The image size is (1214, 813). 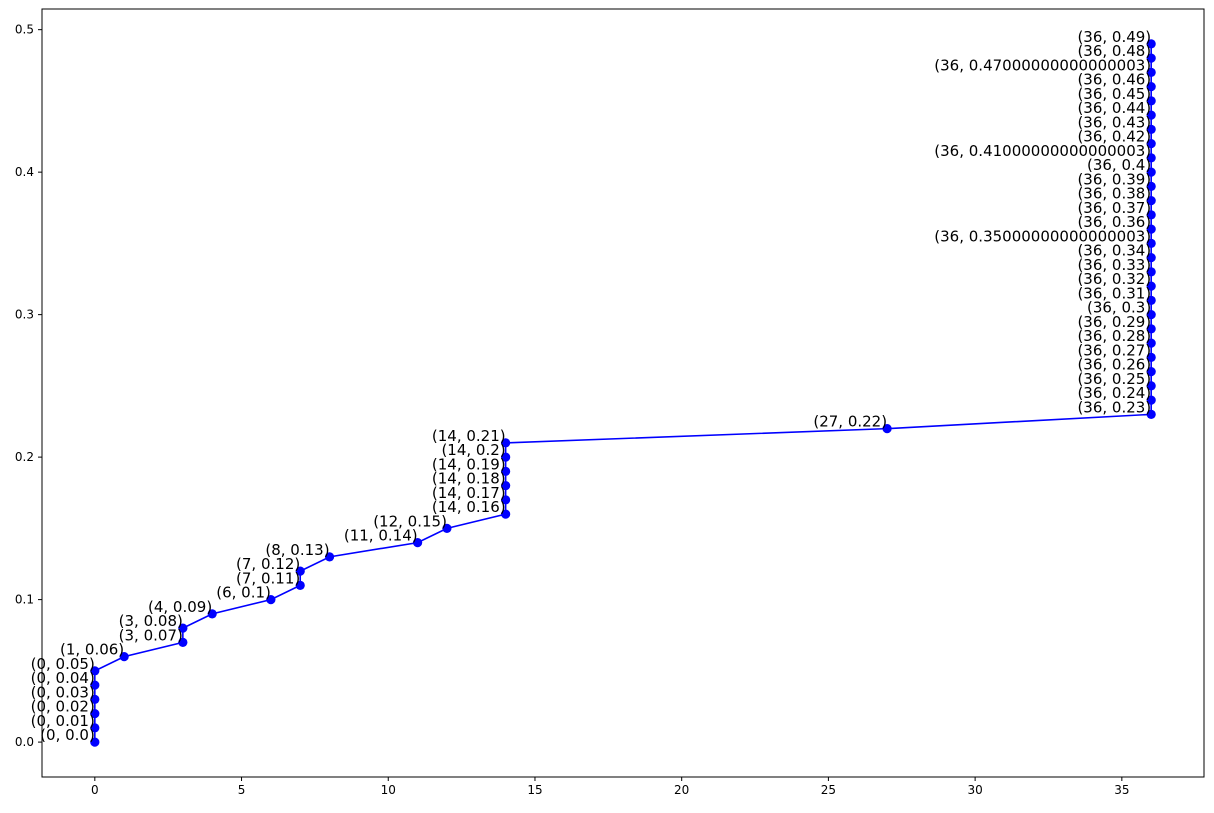 I want to click on x-tick-label: 5, so click(x=242, y=790).